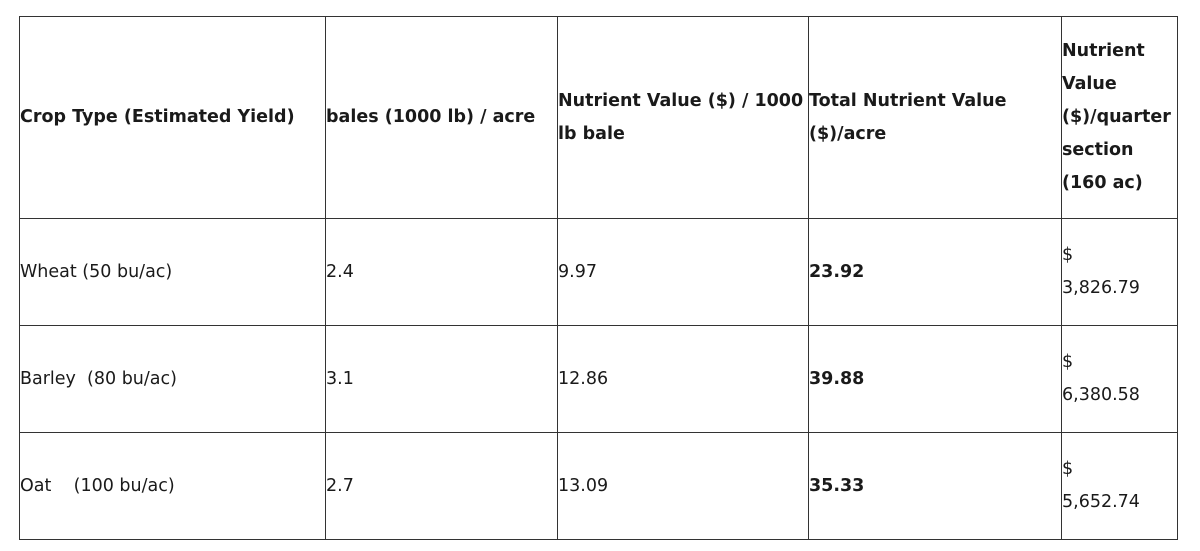 The height and width of the screenshot is (551, 1200). Describe the element at coordinates (441, 117) in the screenshot. I see `header-bales-per-acre: bales (1000 lb) / acre` at that location.